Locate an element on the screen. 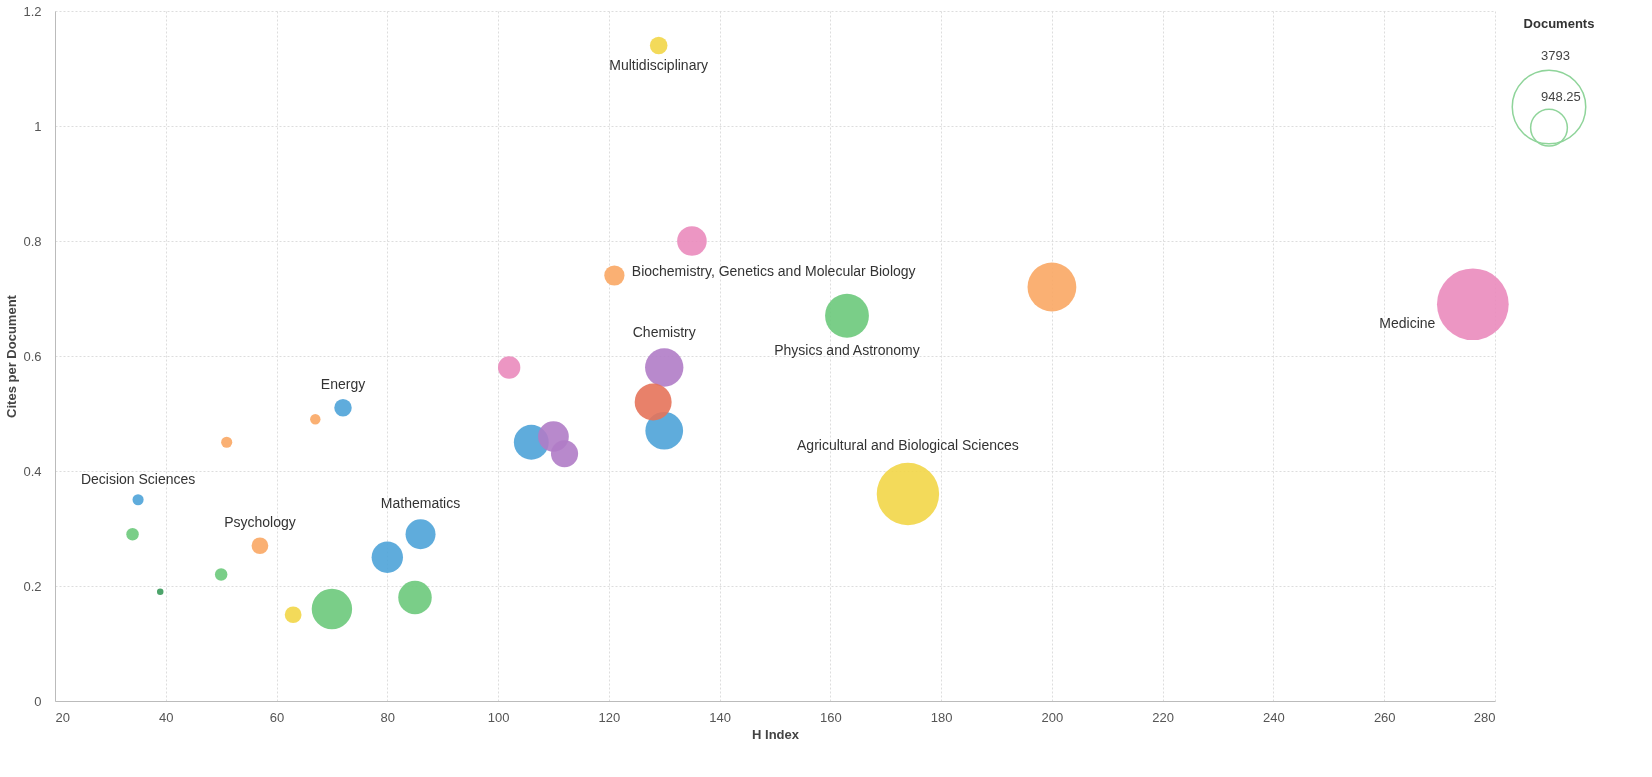  annotation: Psychology is located at coordinates (260, 522).